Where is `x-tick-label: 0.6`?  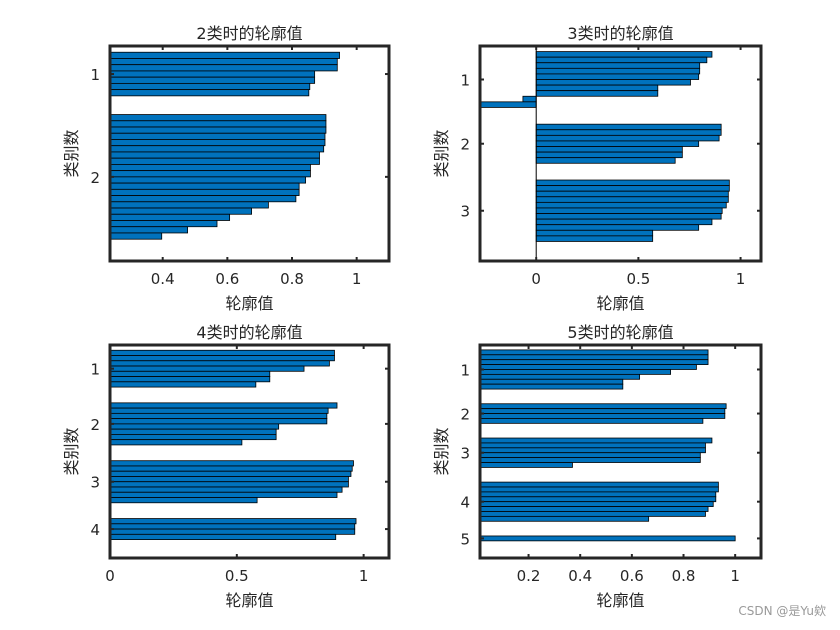 x-tick-label: 0.6 is located at coordinates (227, 279).